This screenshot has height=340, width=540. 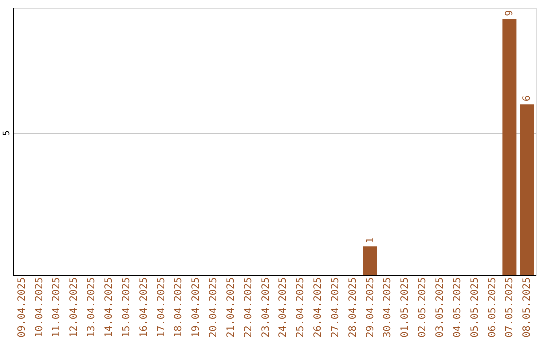 I want to click on x-tick-label: 17.04.2025, so click(x=162, y=308).